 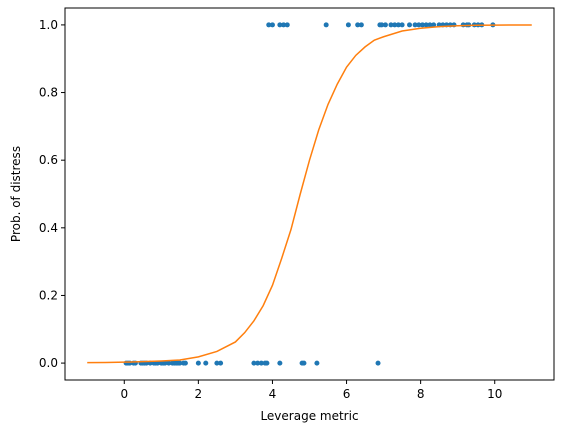 I want to click on y-tick-label-0: 0.0, so click(x=48, y=363).